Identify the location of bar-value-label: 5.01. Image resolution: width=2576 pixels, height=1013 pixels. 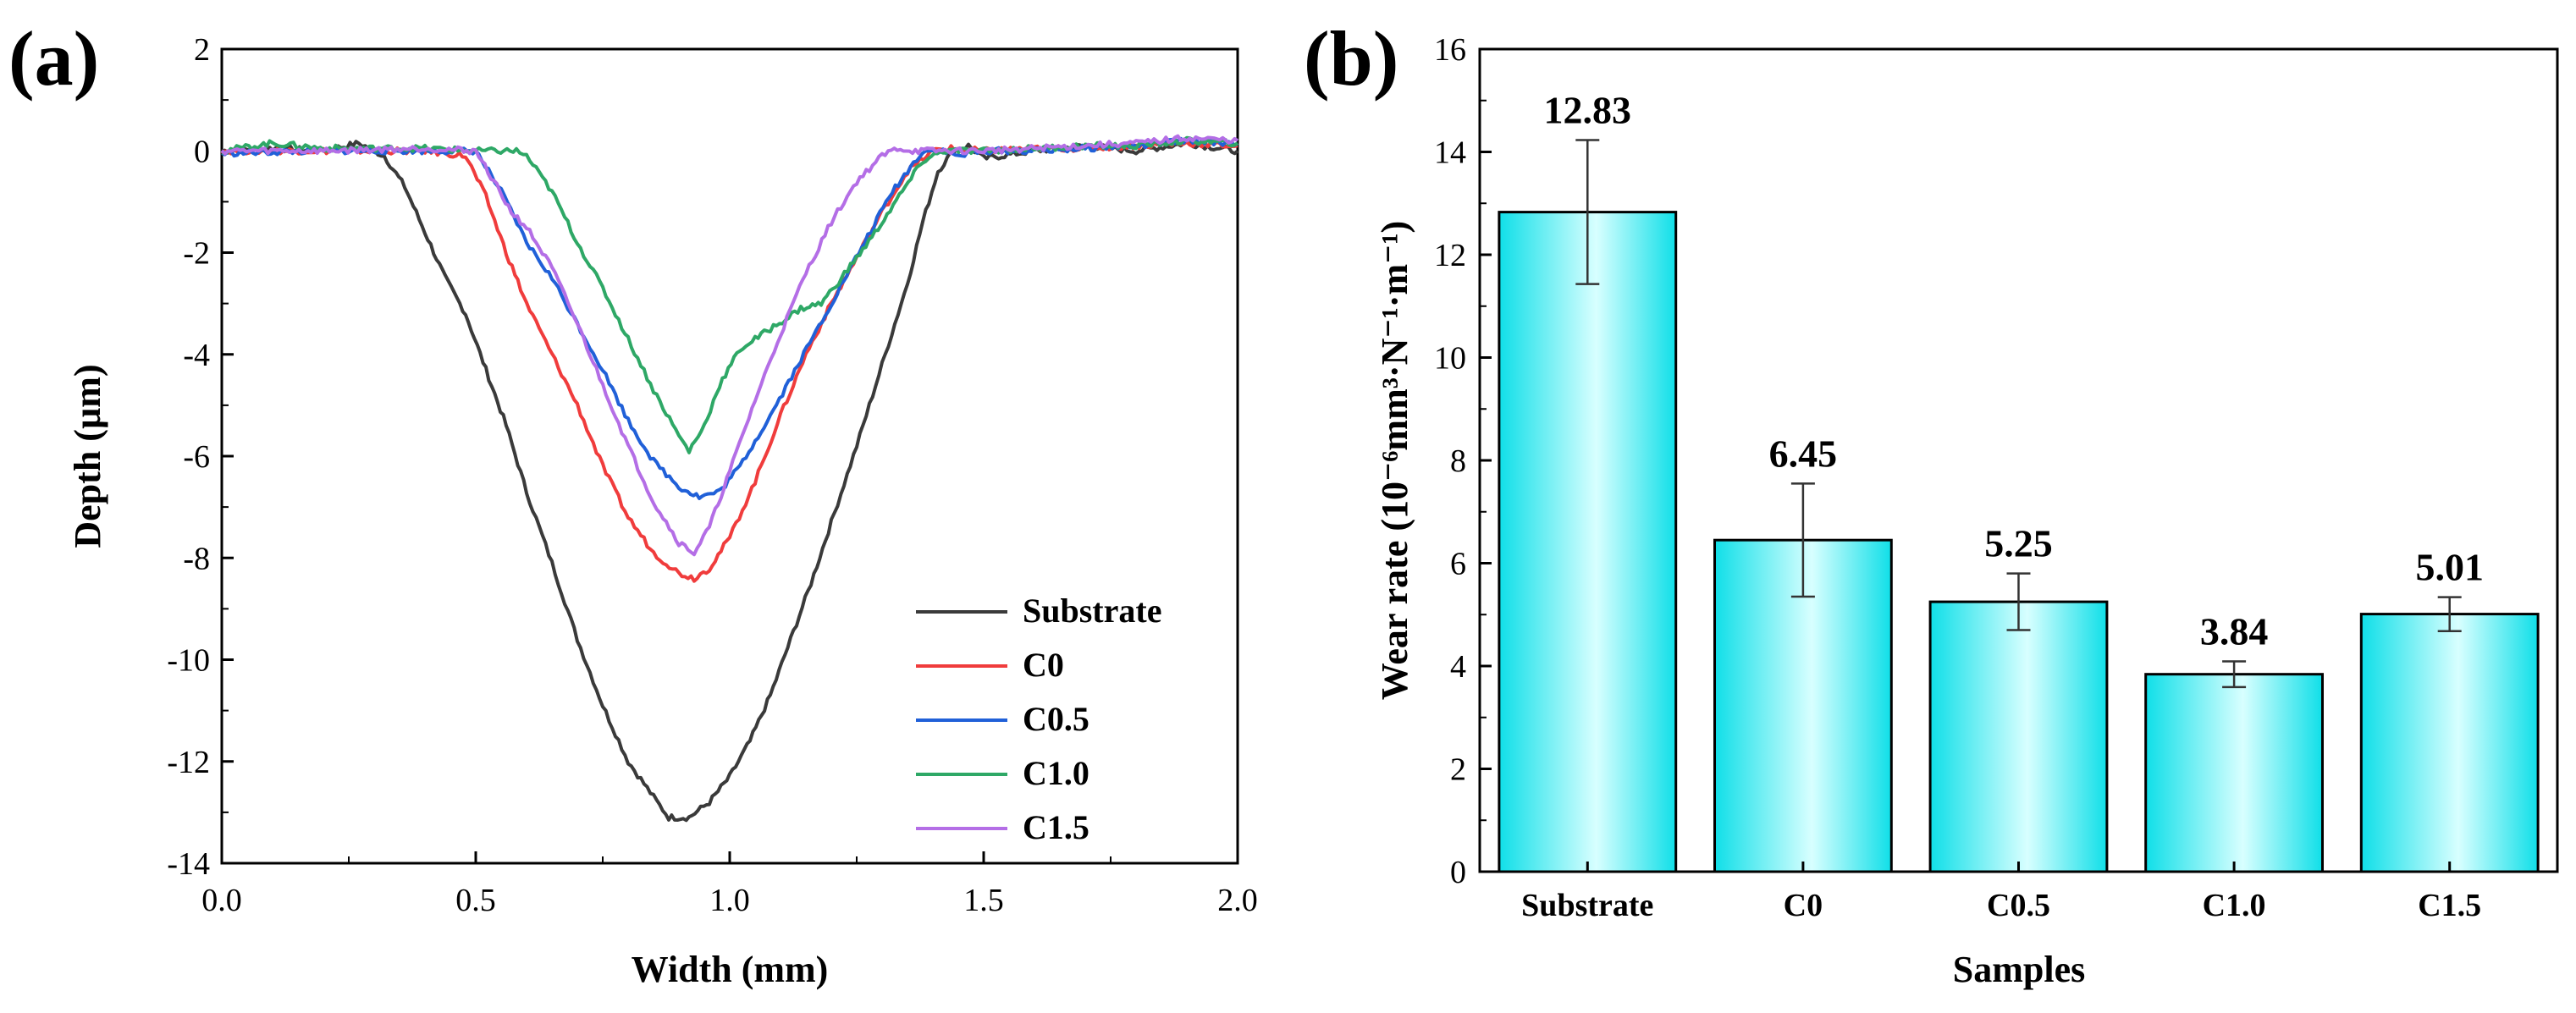
(2450, 567).